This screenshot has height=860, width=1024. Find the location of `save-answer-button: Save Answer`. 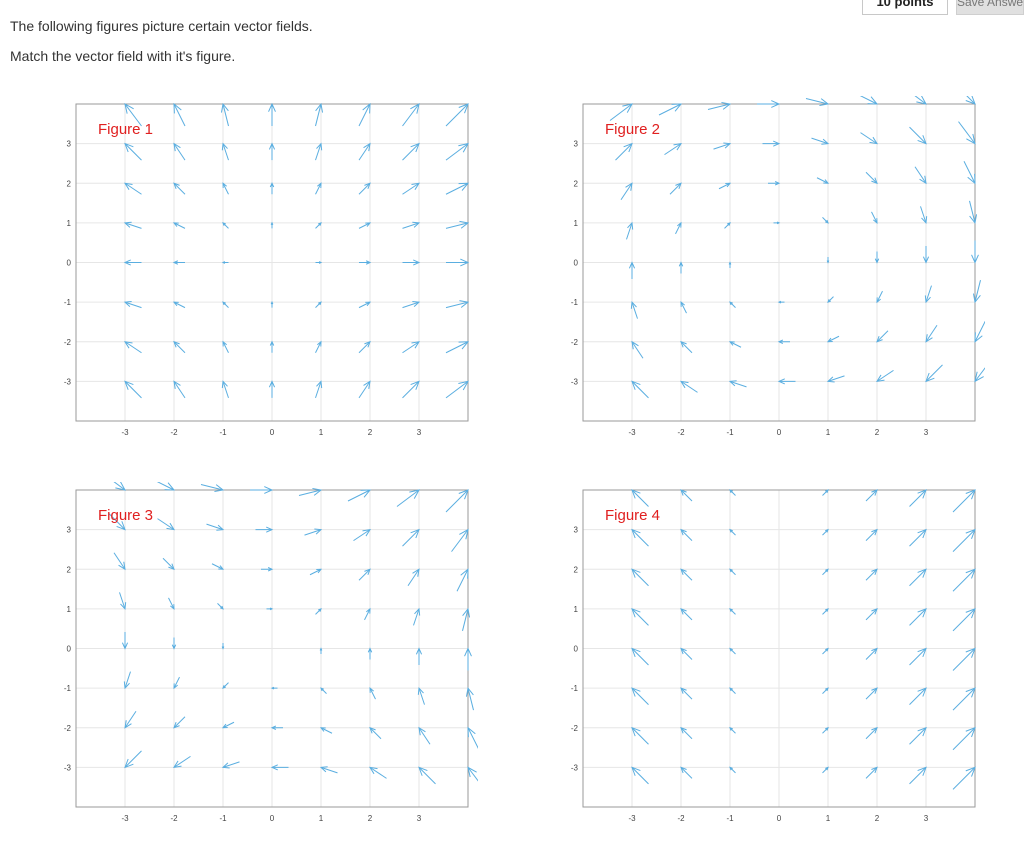

save-answer-button: Save Answer is located at coordinates (990, 7).